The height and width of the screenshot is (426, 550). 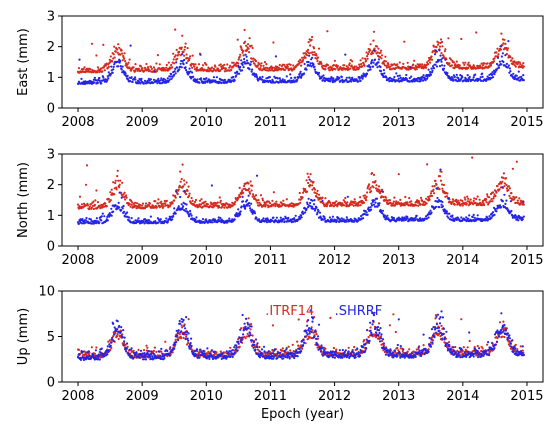 What do you see at coordinates (334, 260) in the screenshot?
I see `x-tick-label: 2012` at bounding box center [334, 260].